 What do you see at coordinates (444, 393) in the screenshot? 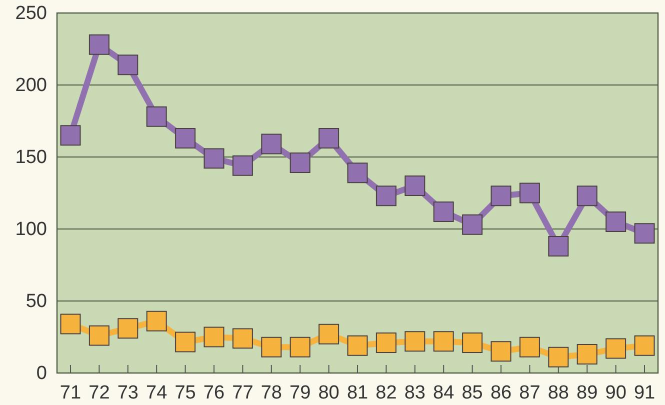
I see `x-tick-label: 84` at bounding box center [444, 393].